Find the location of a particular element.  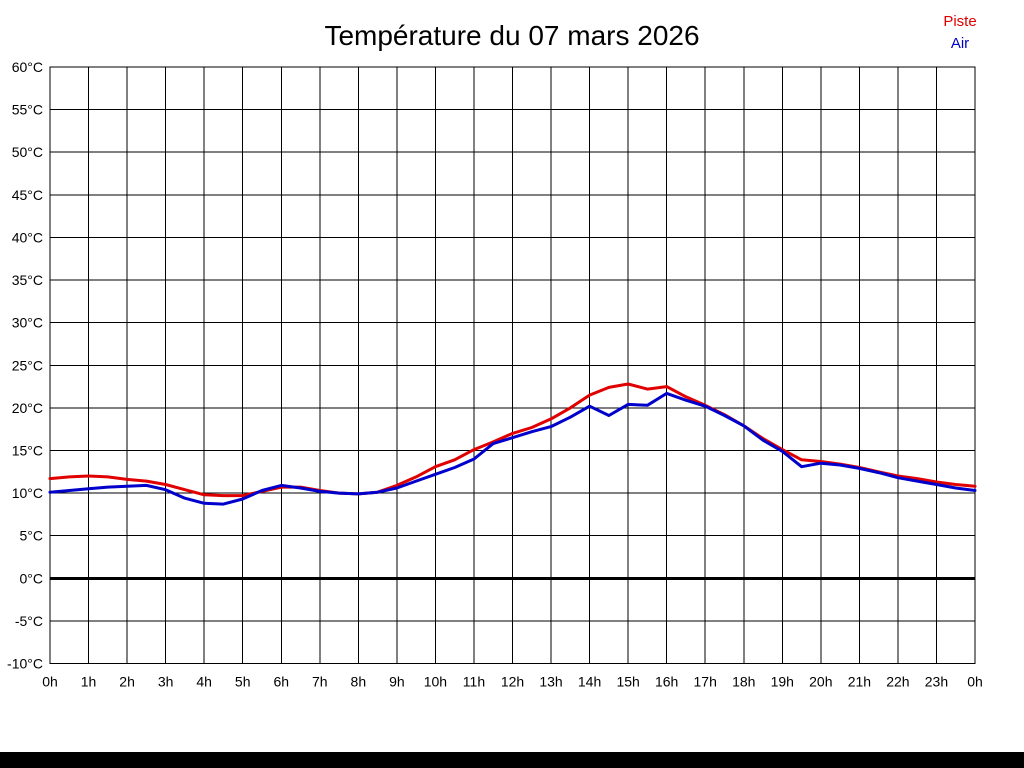

x-tick-label: 10h is located at coordinates (435, 682).